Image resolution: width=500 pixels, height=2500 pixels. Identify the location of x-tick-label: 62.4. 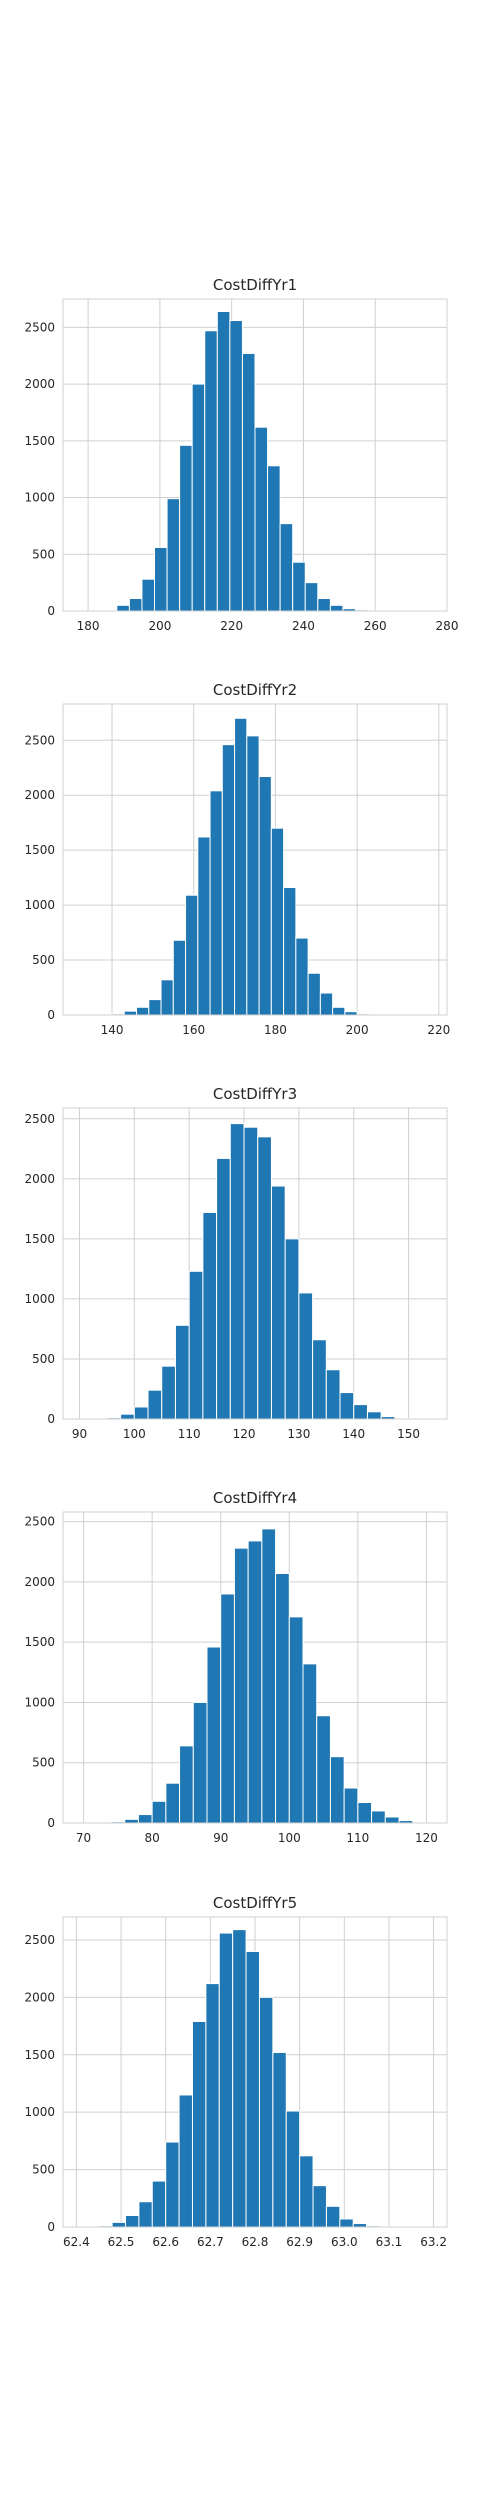
(76, 2242).